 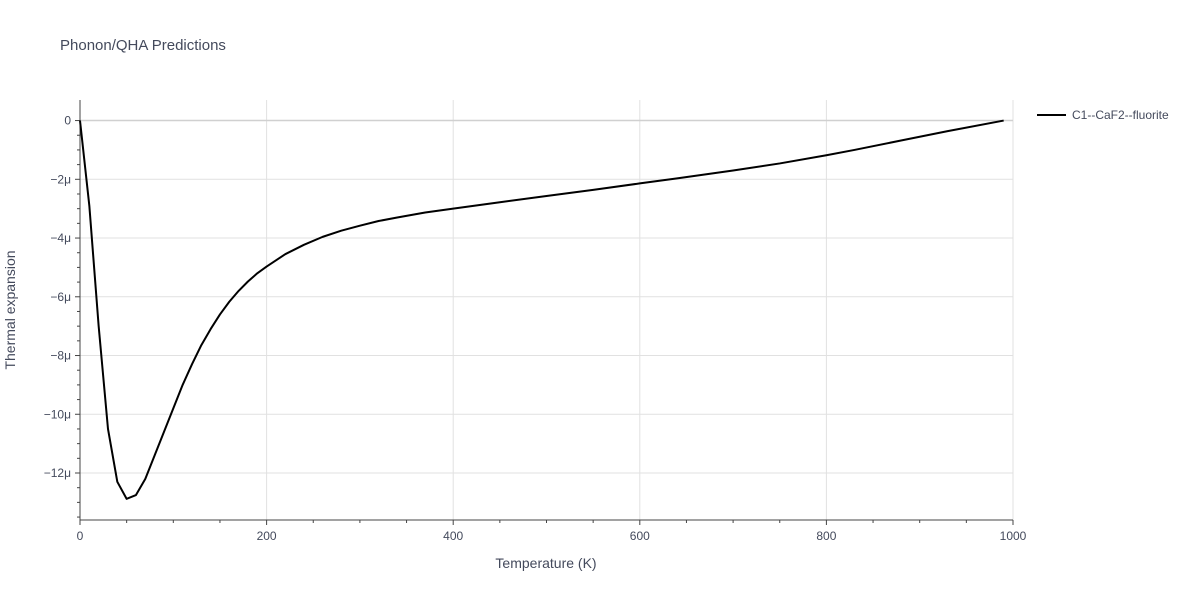 What do you see at coordinates (67, 121) in the screenshot?
I see `y-tick-label: 0` at bounding box center [67, 121].